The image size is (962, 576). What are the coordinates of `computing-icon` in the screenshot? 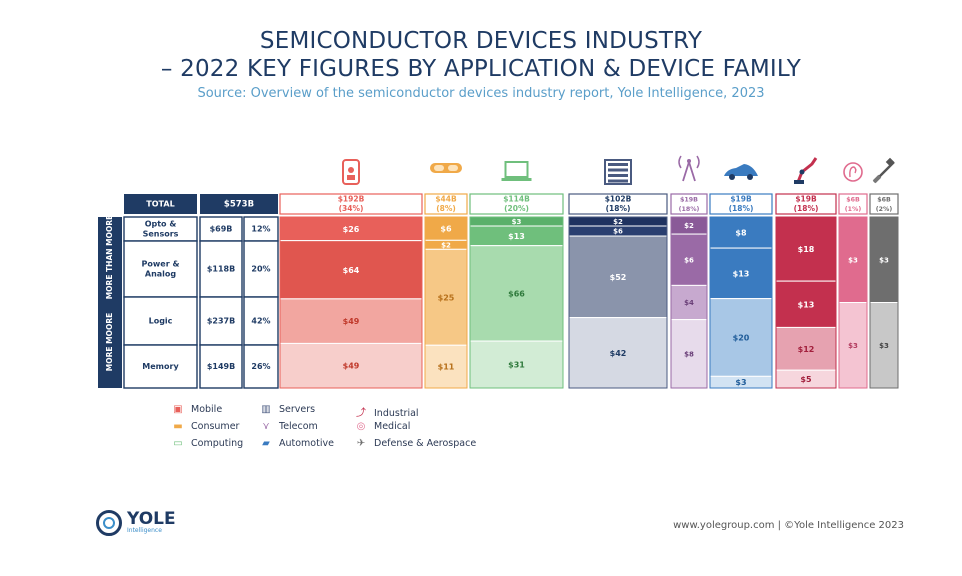 It's located at (516, 171).